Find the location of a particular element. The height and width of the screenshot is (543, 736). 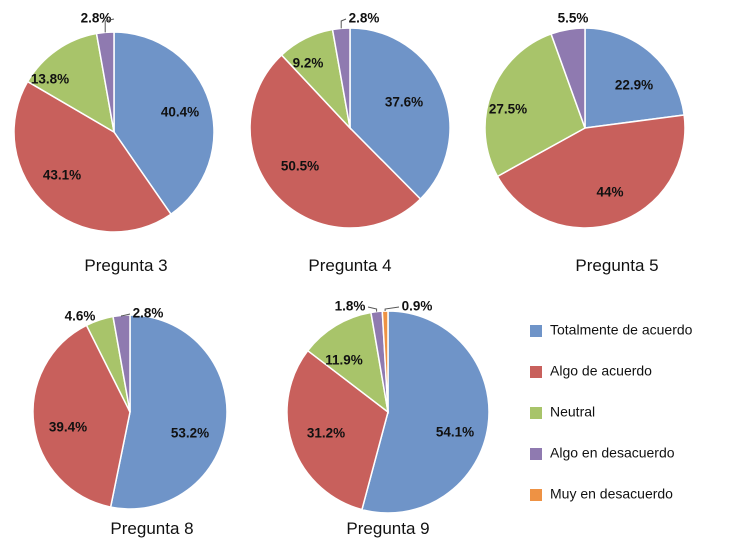

slice-label-neutral: 11.9% is located at coordinates (344, 360).